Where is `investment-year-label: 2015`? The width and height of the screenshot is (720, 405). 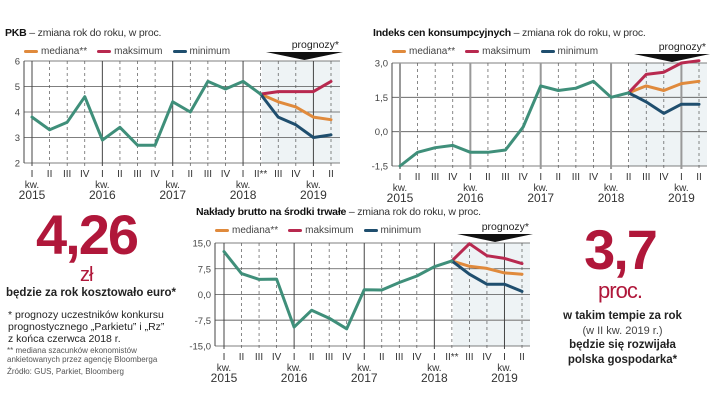 investment-year-label: 2015 is located at coordinates (224, 378).